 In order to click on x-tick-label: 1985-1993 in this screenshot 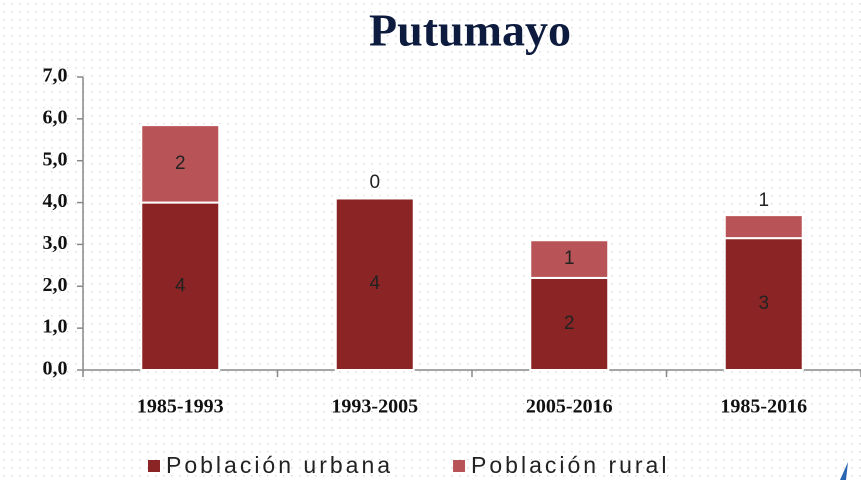, I will do `click(180, 407)`.